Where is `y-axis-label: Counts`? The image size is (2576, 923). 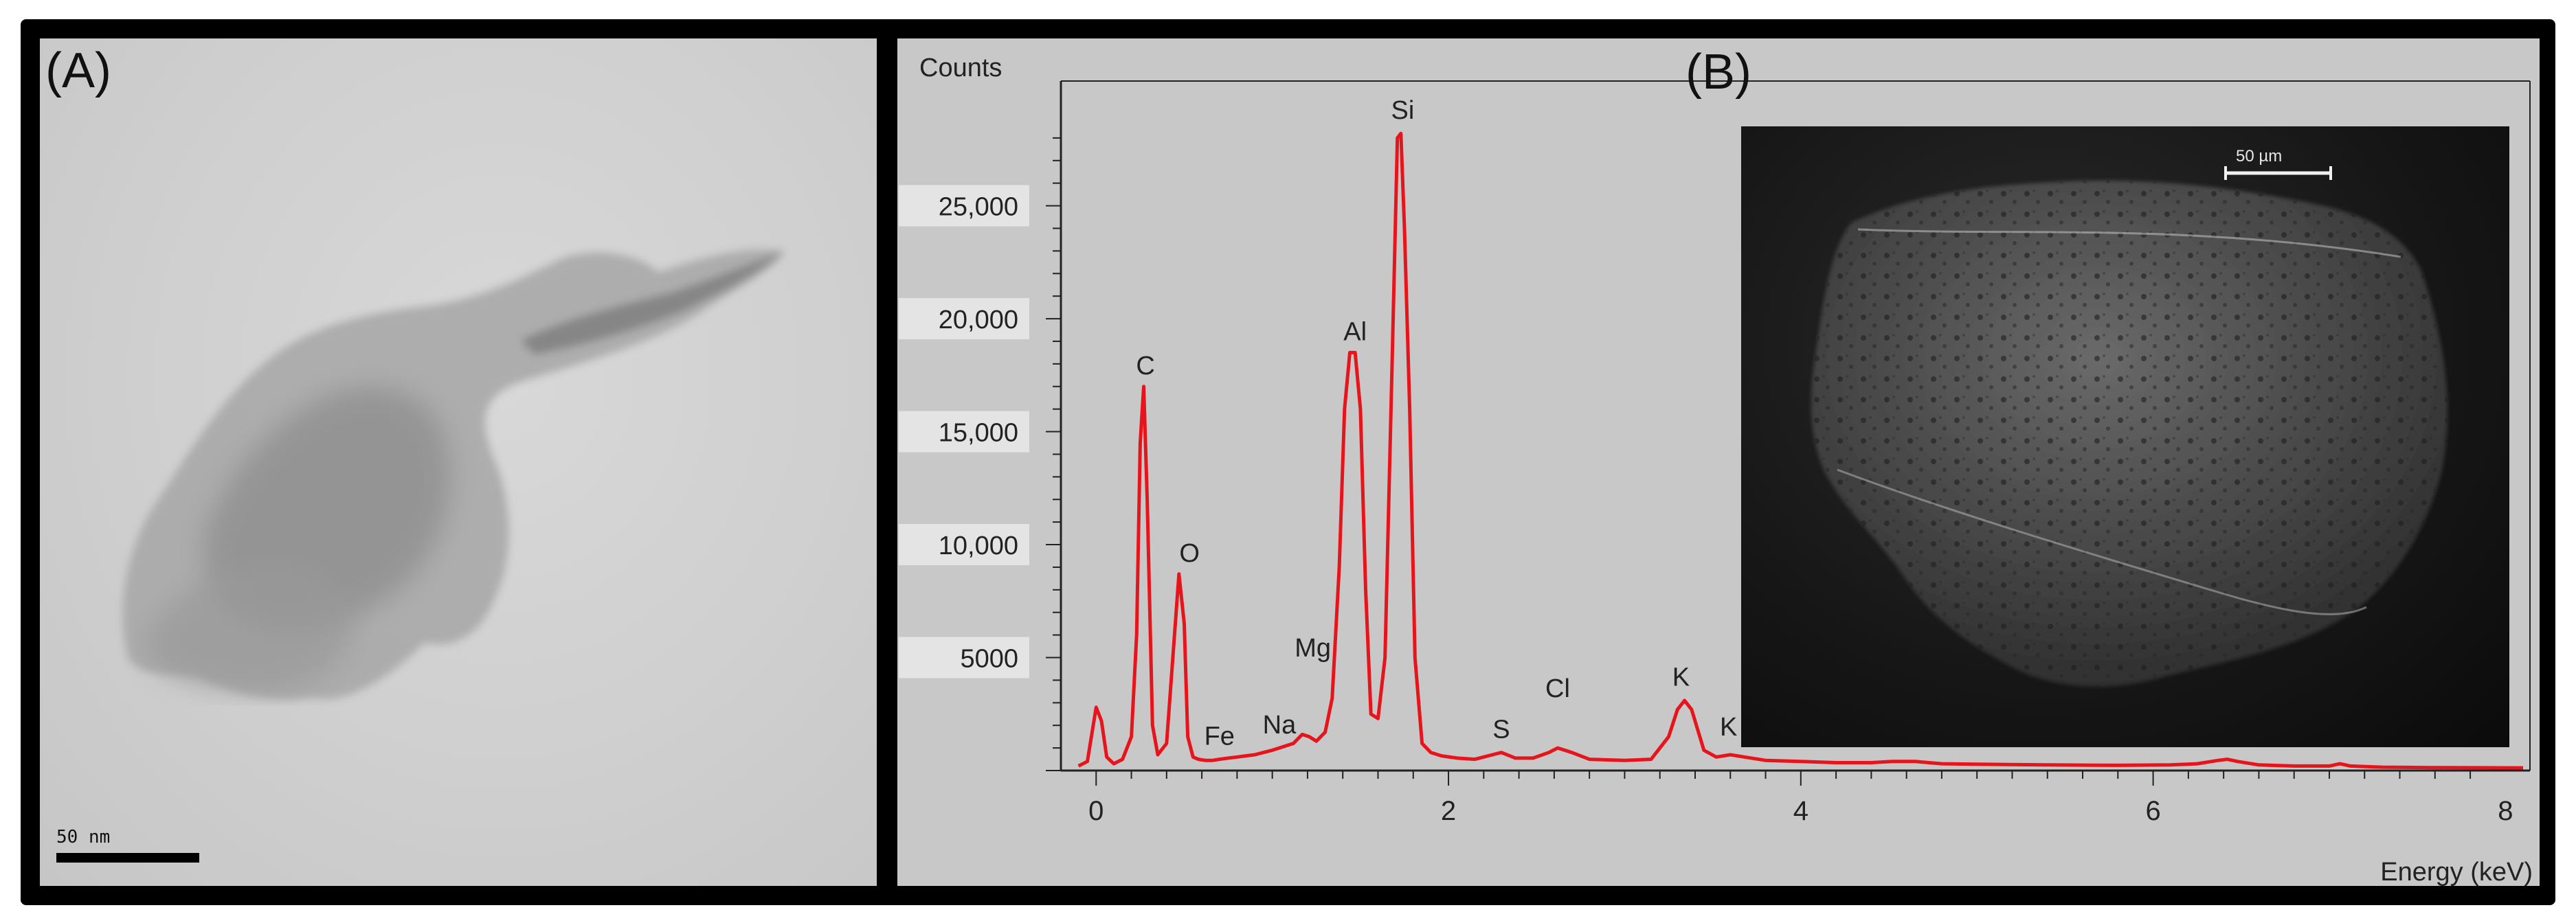
y-axis-label: Counts is located at coordinates (961, 68).